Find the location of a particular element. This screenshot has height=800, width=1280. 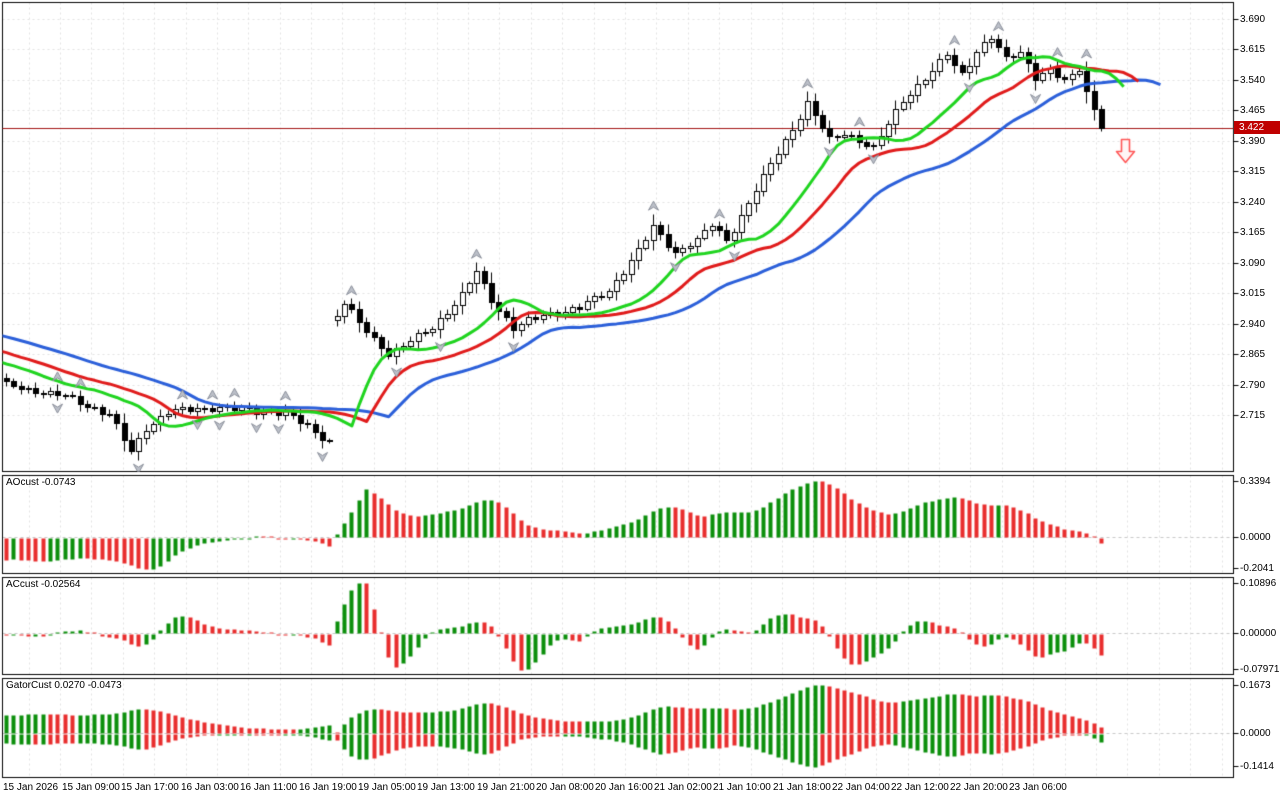

time-axis-label: 22 Jan 20:00 is located at coordinates (979, 787).